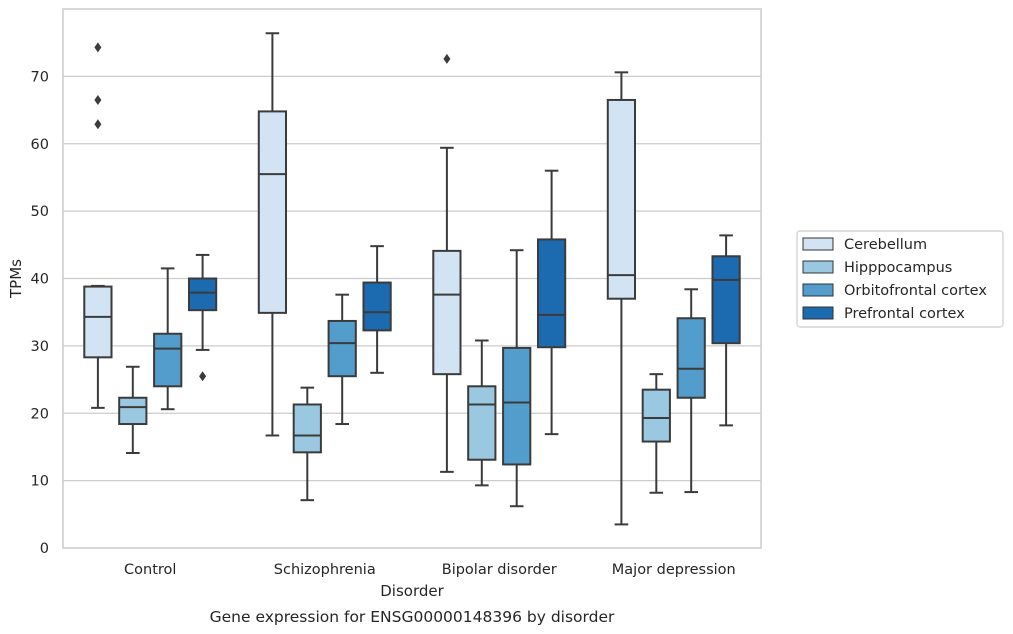  What do you see at coordinates (499, 570) in the screenshot?
I see `x-tick-label: Bipolar disorder` at bounding box center [499, 570].